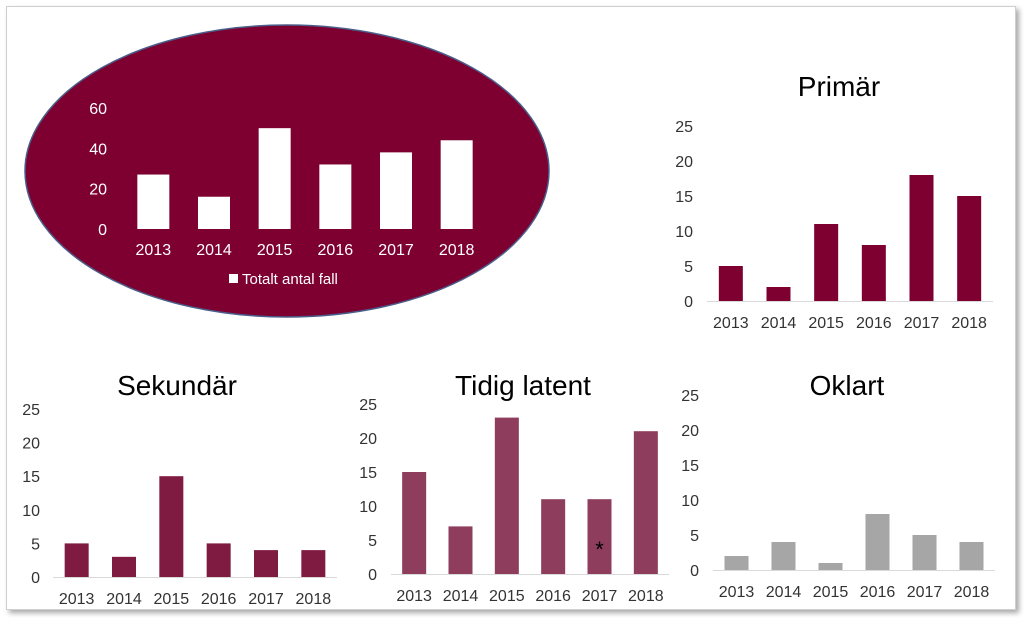 This screenshot has width=1024, height=618. I want to click on legend-label: Totalt antal fall, so click(290, 279).